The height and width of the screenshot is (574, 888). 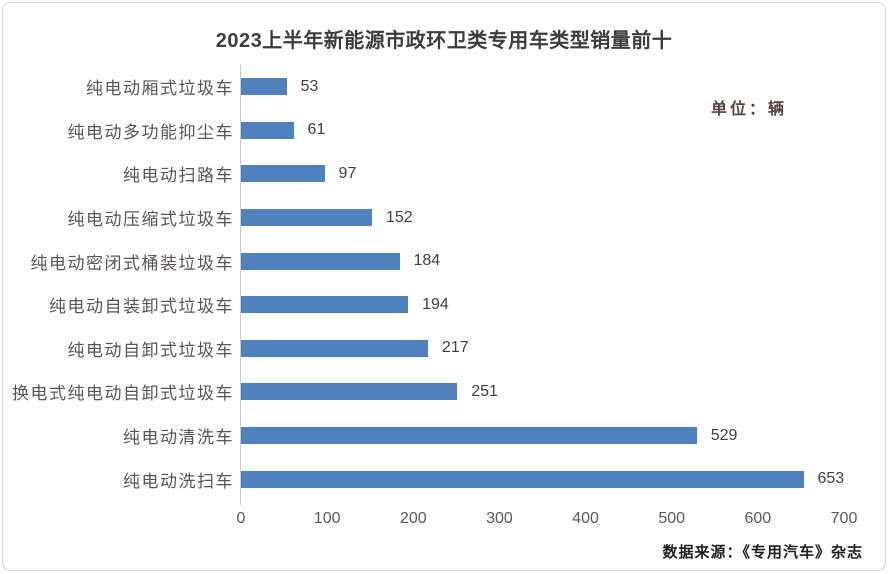 I want to click on x-tick-label: 400, so click(x=585, y=518).